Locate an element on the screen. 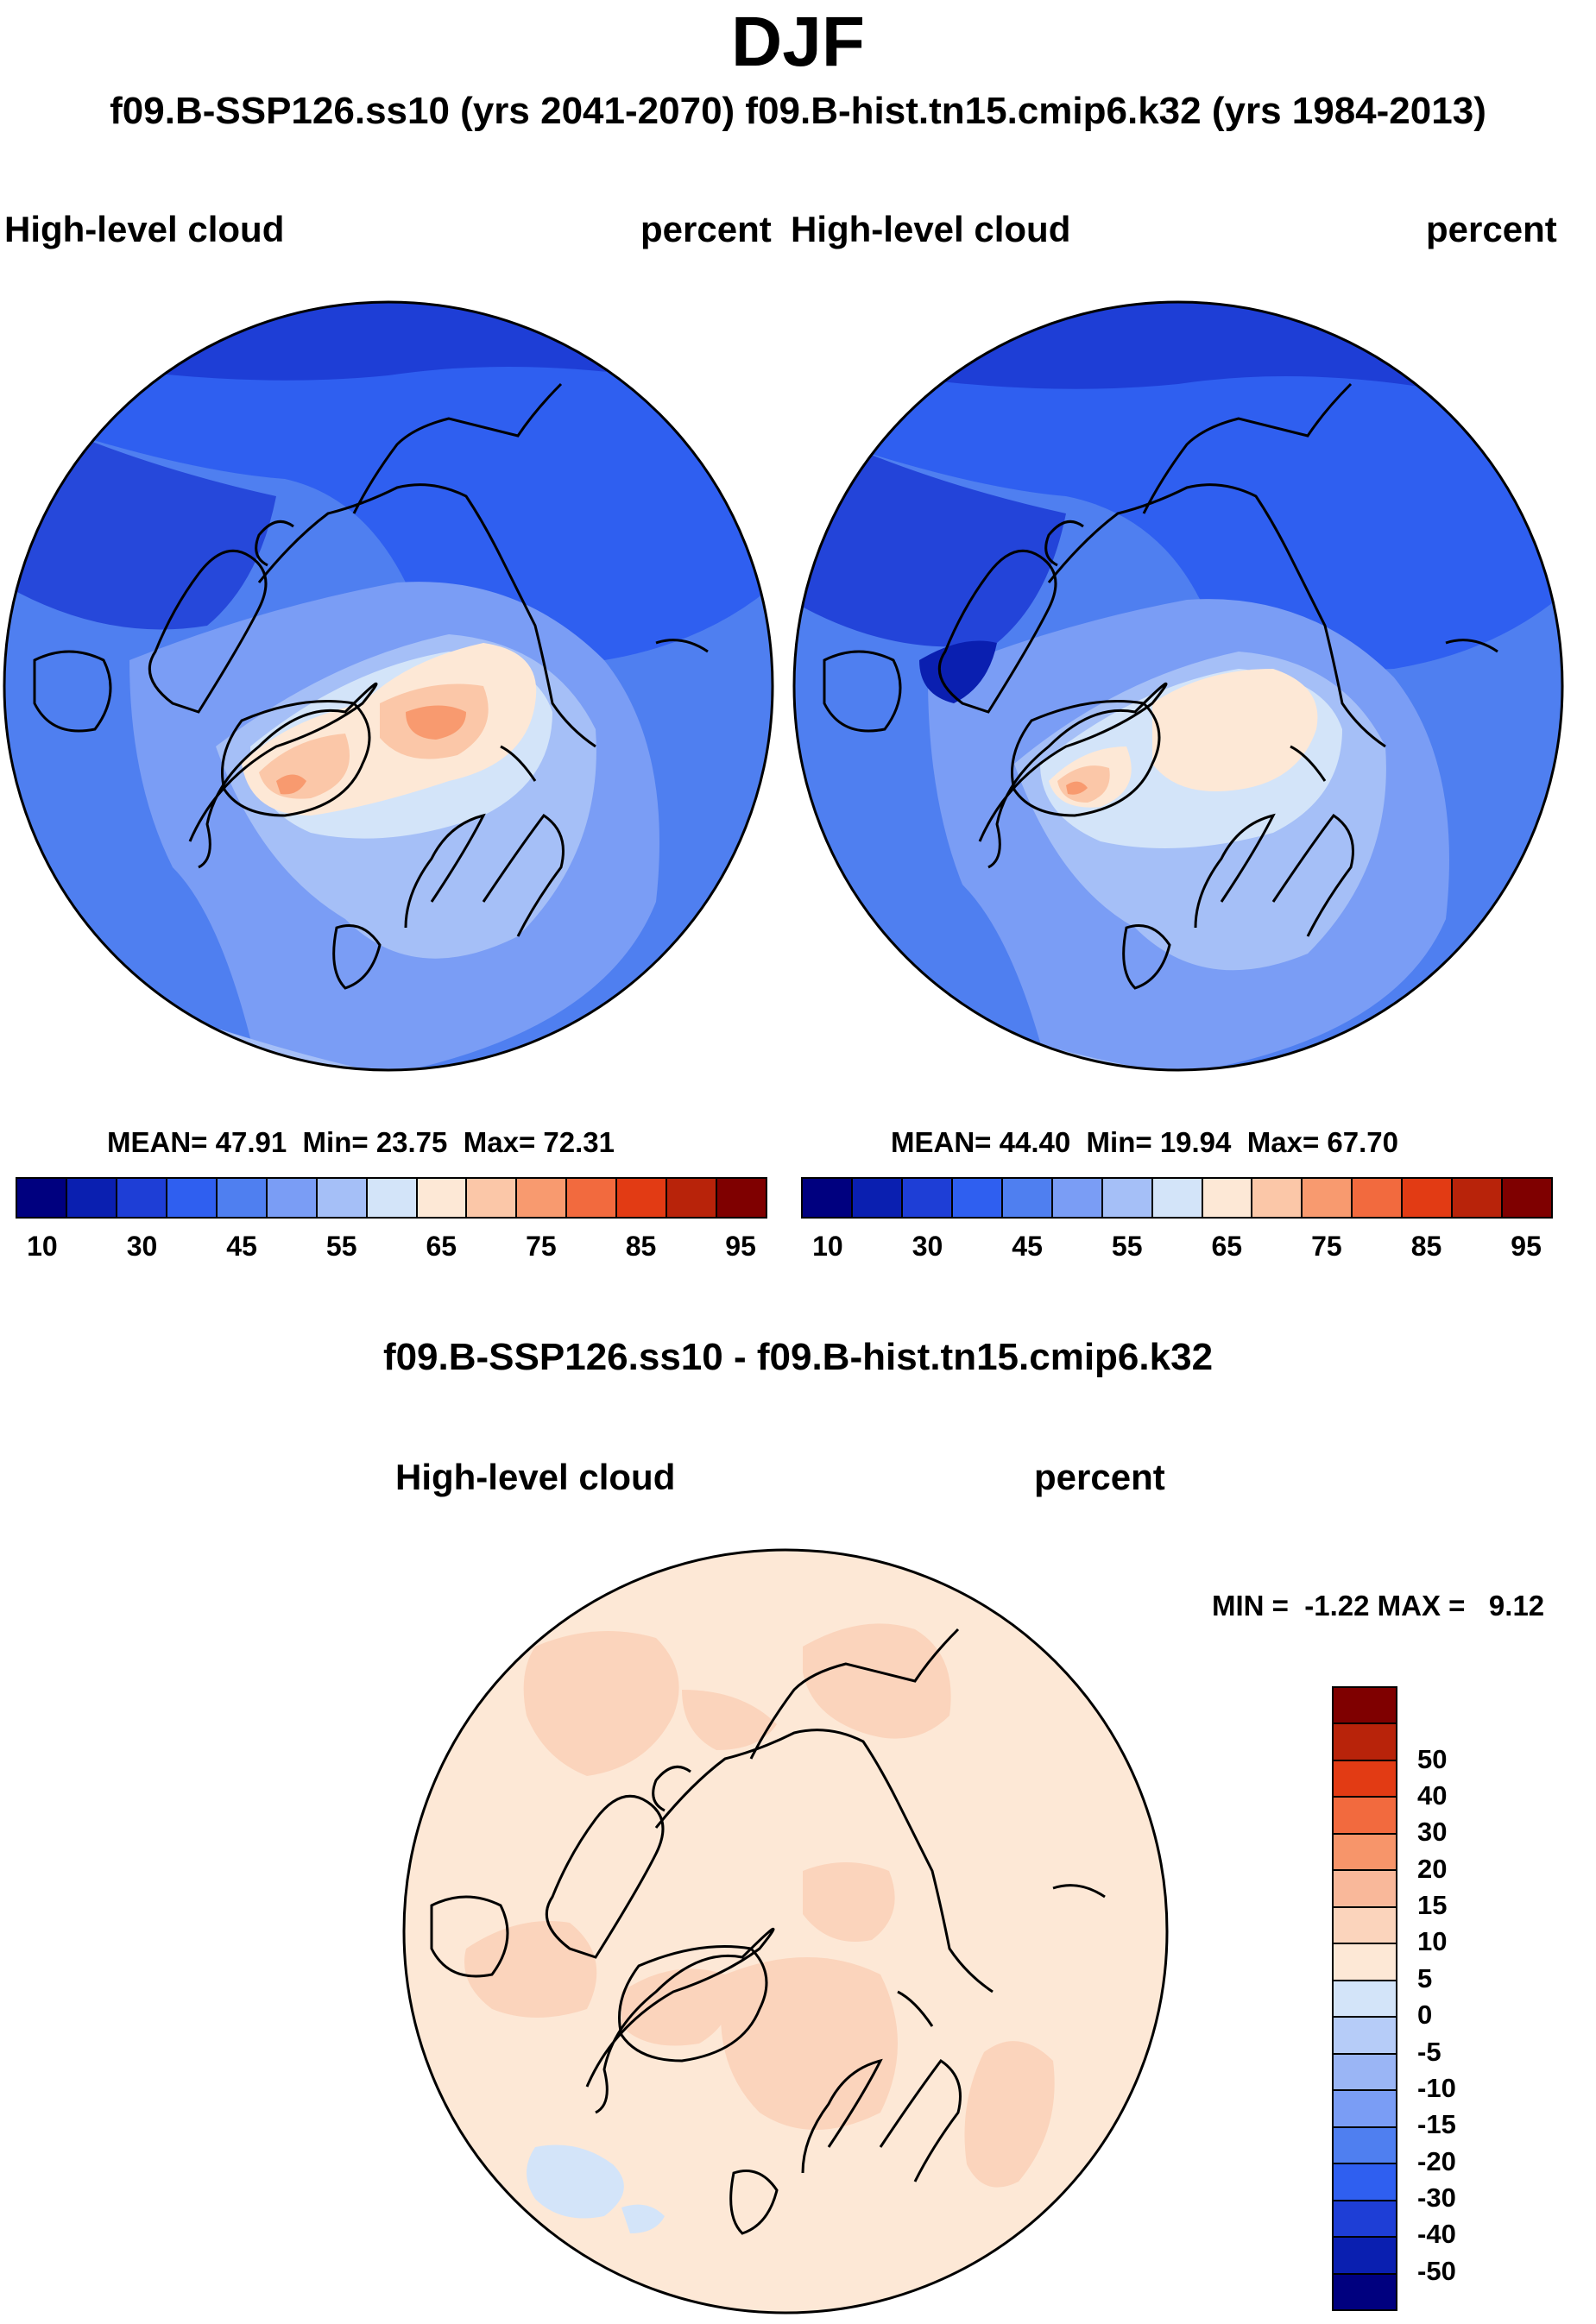 The image size is (1596, 2324). diff-colorbar is located at coordinates (1364, 1999).